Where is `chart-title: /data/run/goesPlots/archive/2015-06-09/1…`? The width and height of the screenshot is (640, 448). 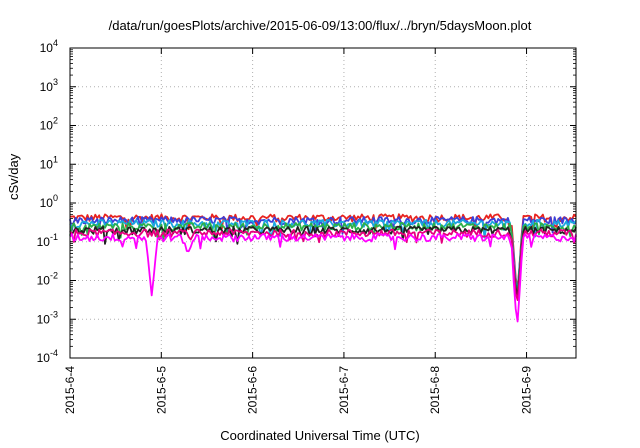 chart-title: /data/run/goesPlots/archive/2015-06-09/1… is located at coordinates (320, 25).